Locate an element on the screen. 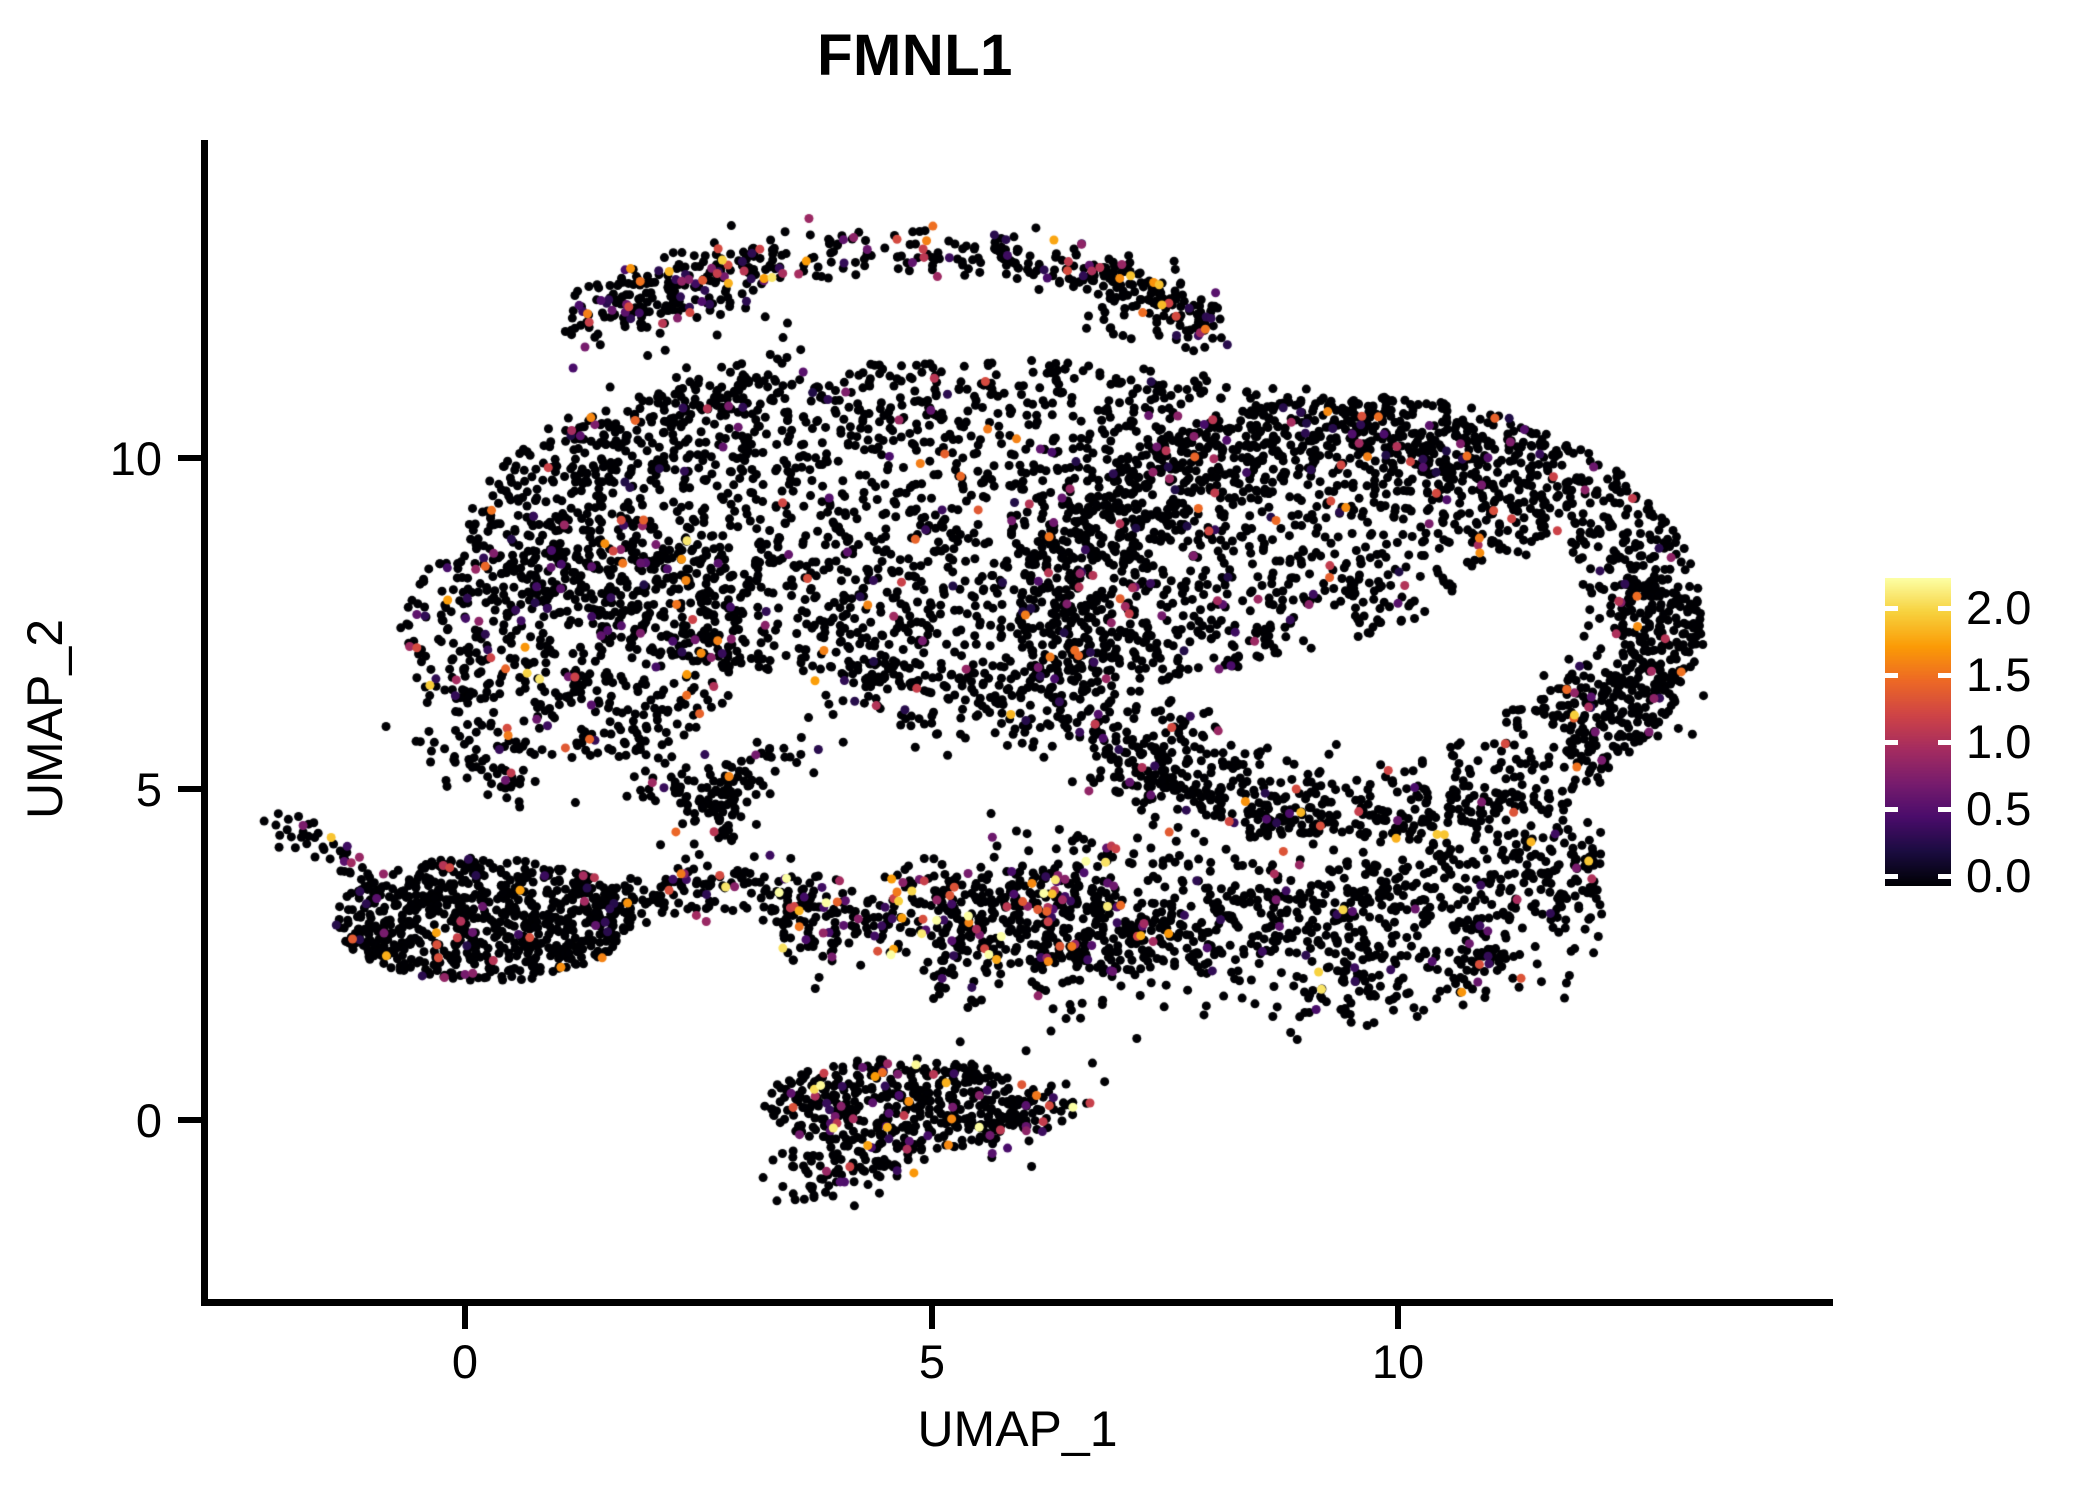 This screenshot has width=2100, height=1500. x-axis-line is located at coordinates (1017, 1302).